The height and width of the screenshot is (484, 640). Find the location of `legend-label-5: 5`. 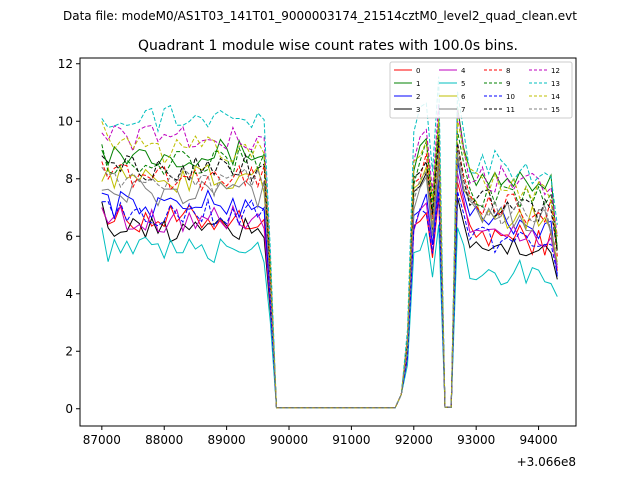

legend-label-5: 5 is located at coordinates (463, 84).